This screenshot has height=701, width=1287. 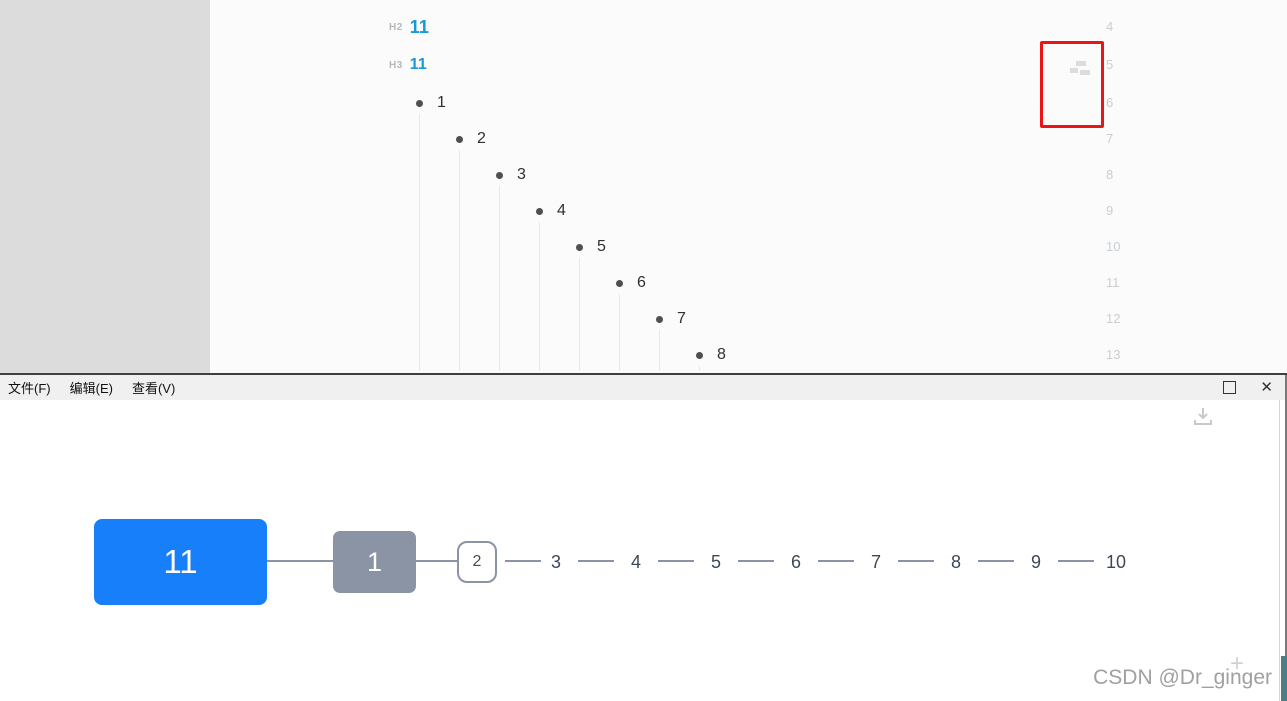 I want to click on plus-glyph: +, so click(x=1237, y=663).